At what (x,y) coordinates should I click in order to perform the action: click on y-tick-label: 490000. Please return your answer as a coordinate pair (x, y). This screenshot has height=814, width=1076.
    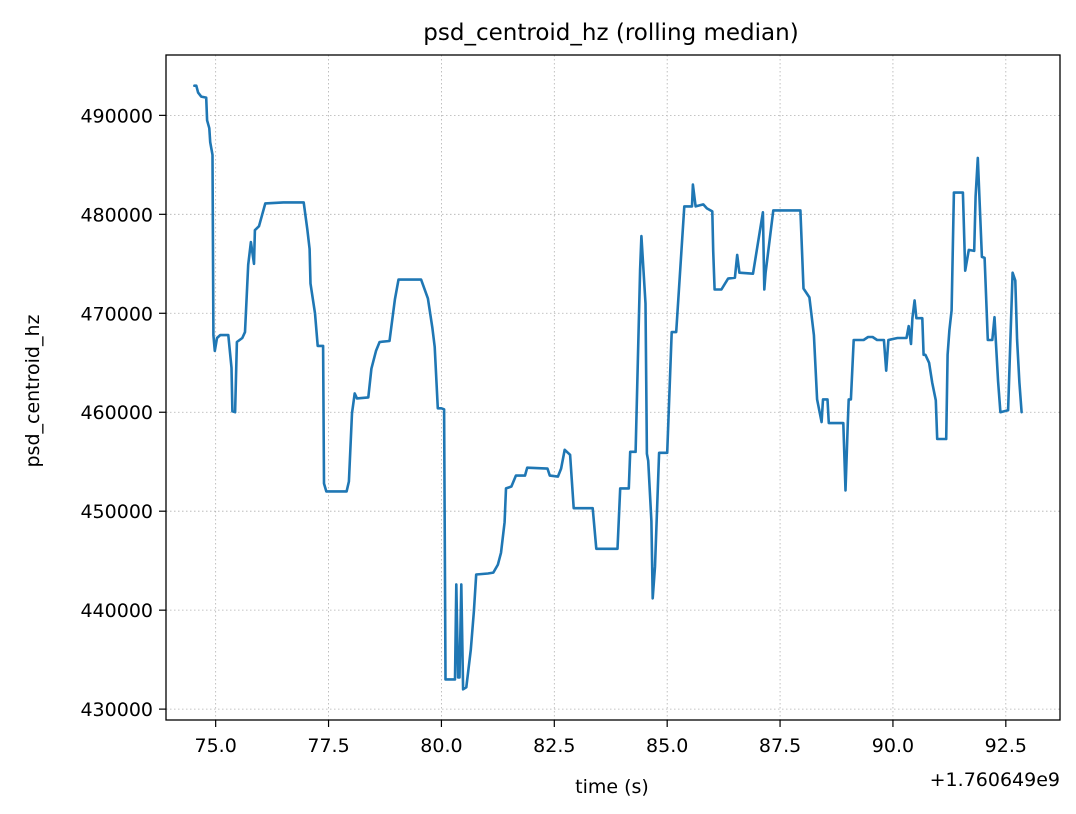
    Looking at the image, I should click on (116, 116).